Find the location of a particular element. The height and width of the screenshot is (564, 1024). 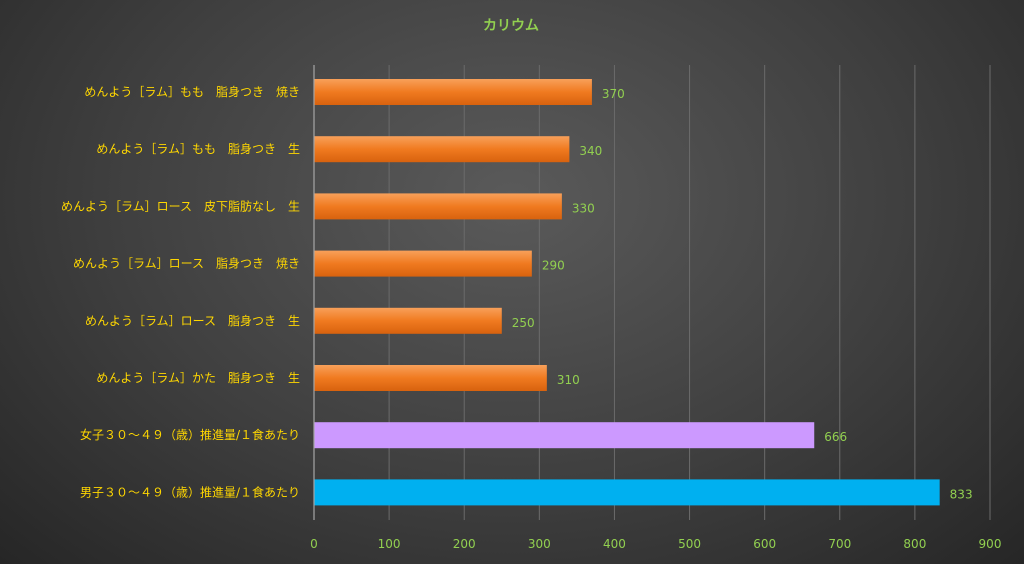

value-label: 290 is located at coordinates (553, 266).